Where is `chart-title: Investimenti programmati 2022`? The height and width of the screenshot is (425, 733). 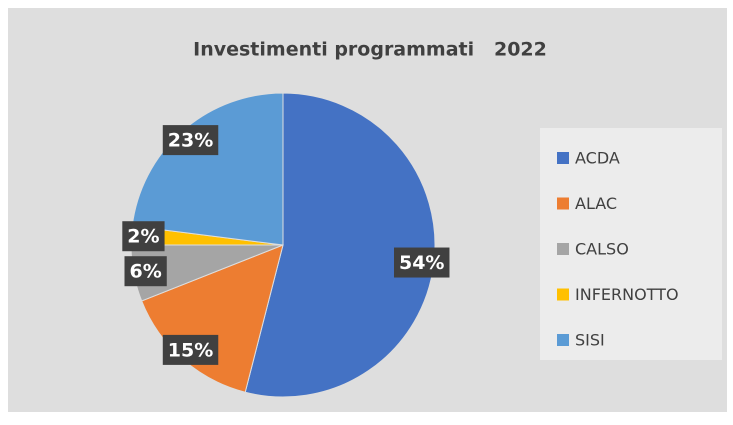
chart-title: Investimenti programmati 2022 is located at coordinates (370, 50).